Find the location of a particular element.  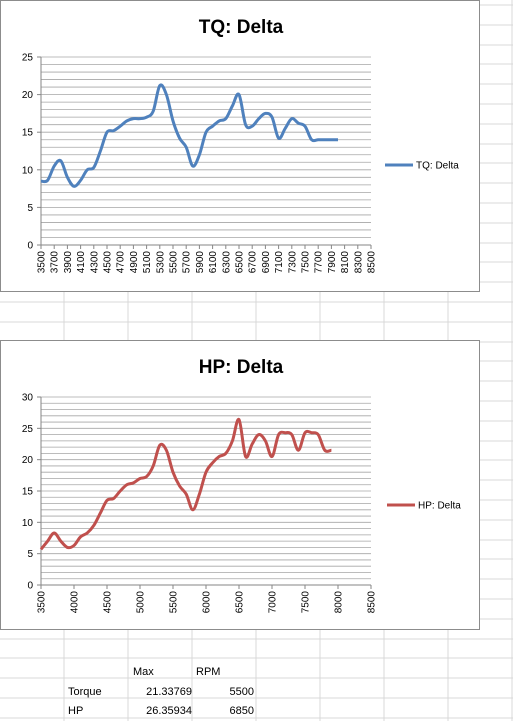

header-rpm: RPM is located at coordinates (208, 672).